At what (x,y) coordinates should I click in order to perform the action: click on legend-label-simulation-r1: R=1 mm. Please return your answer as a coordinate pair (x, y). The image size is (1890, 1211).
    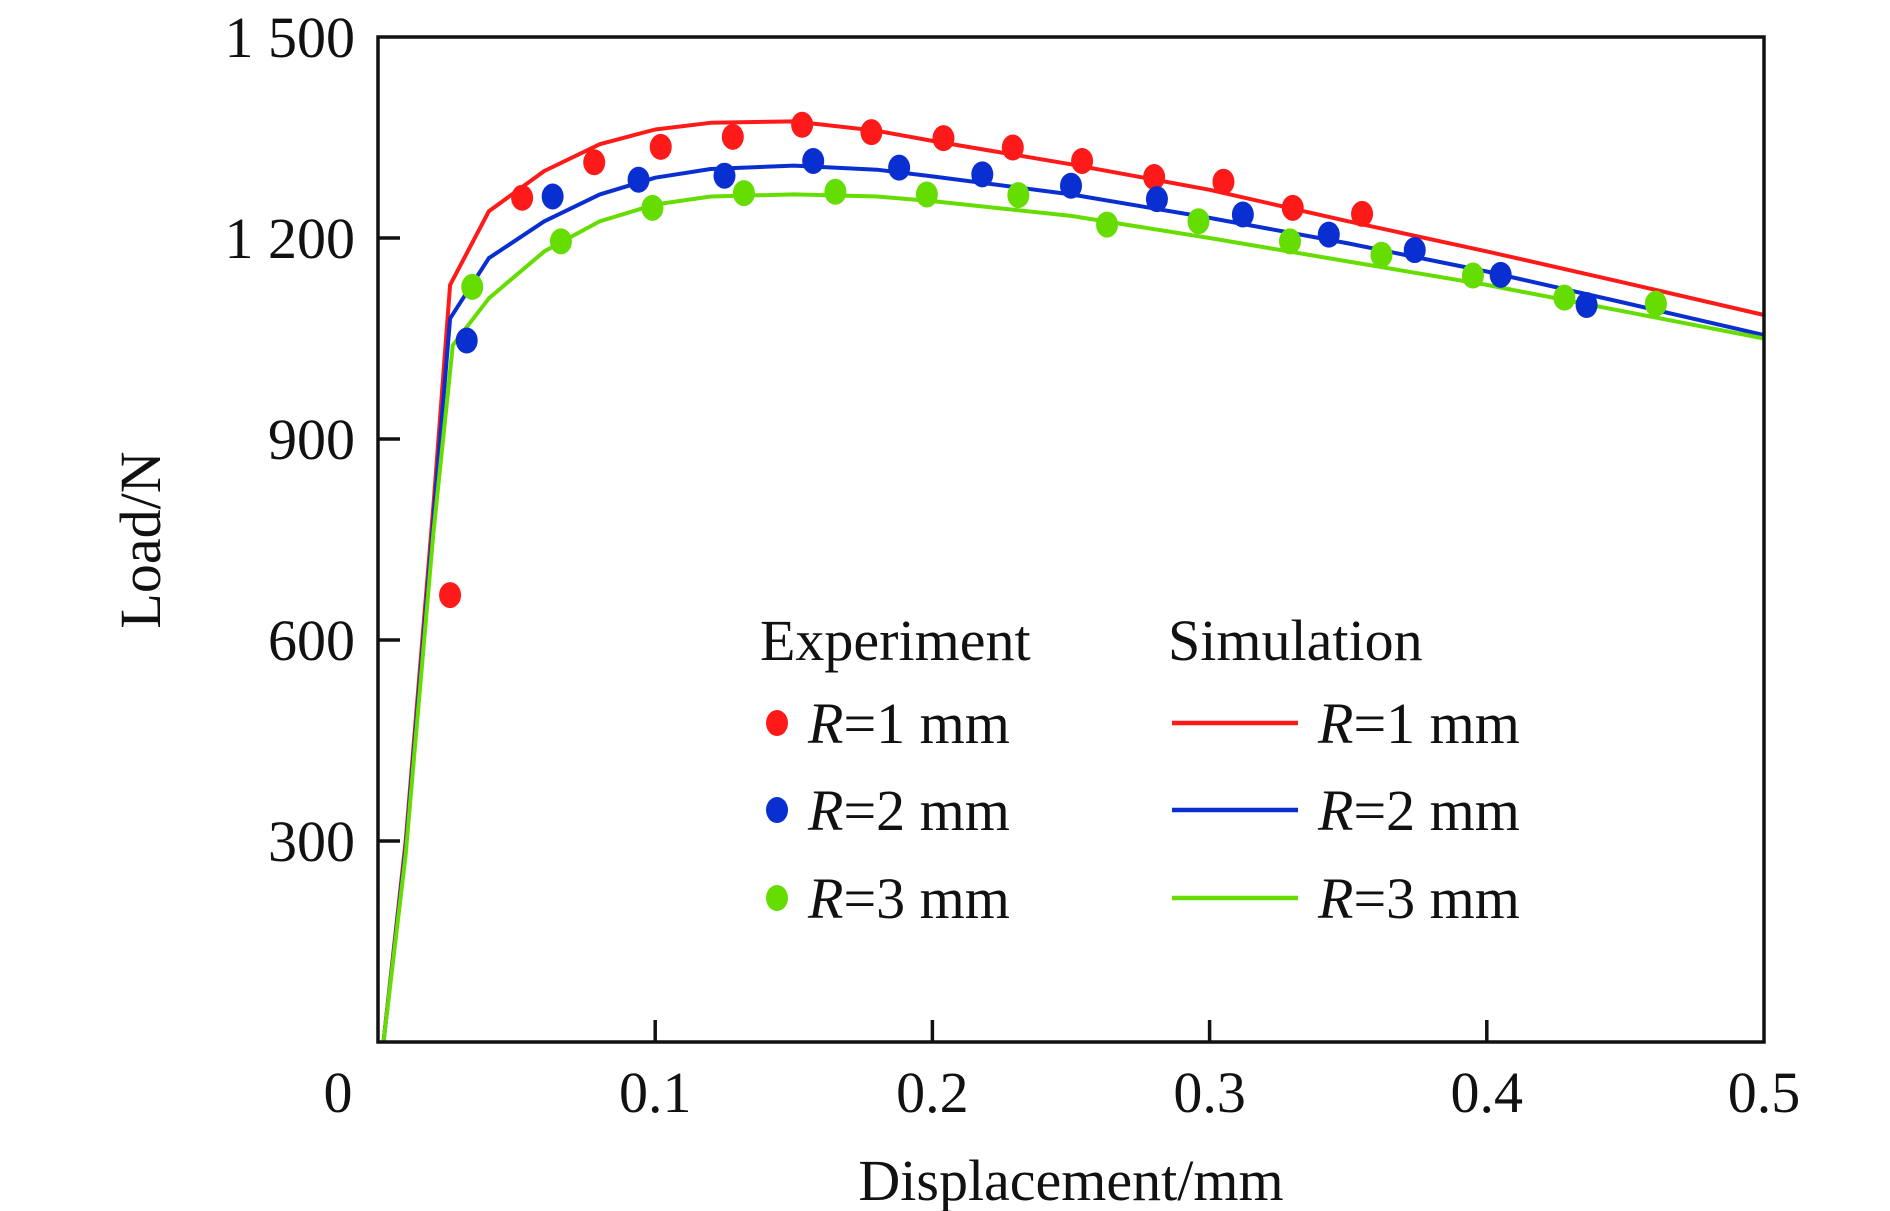
    Looking at the image, I should click on (1418, 723).